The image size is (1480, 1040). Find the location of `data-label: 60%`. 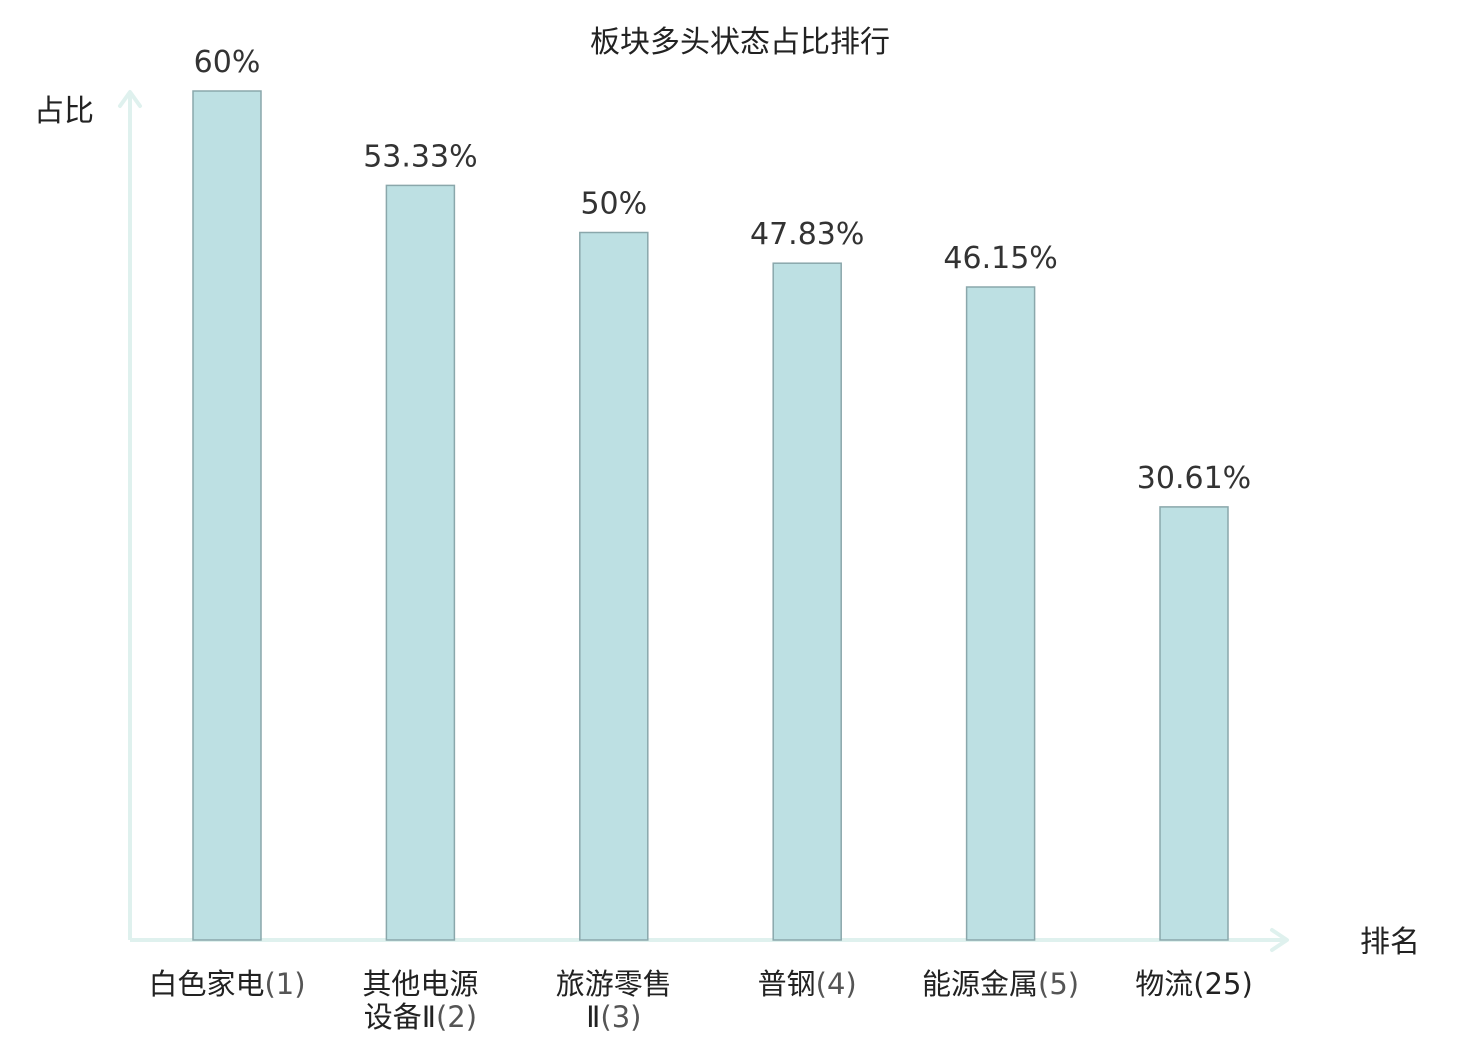

data-label: 60% is located at coordinates (227, 62).